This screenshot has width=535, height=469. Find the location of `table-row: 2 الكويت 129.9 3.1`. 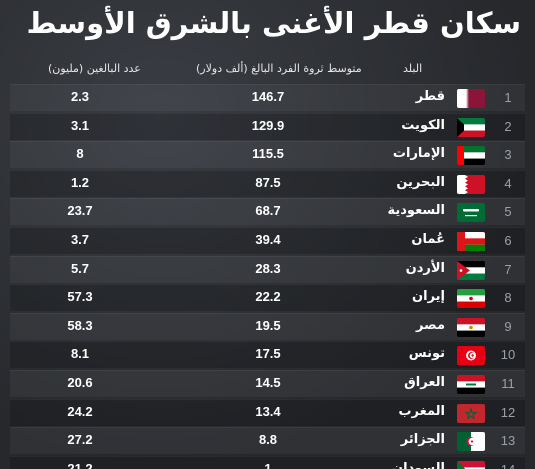

table-row: 2 الكويت 129.9 3.1 is located at coordinates (267, 126).